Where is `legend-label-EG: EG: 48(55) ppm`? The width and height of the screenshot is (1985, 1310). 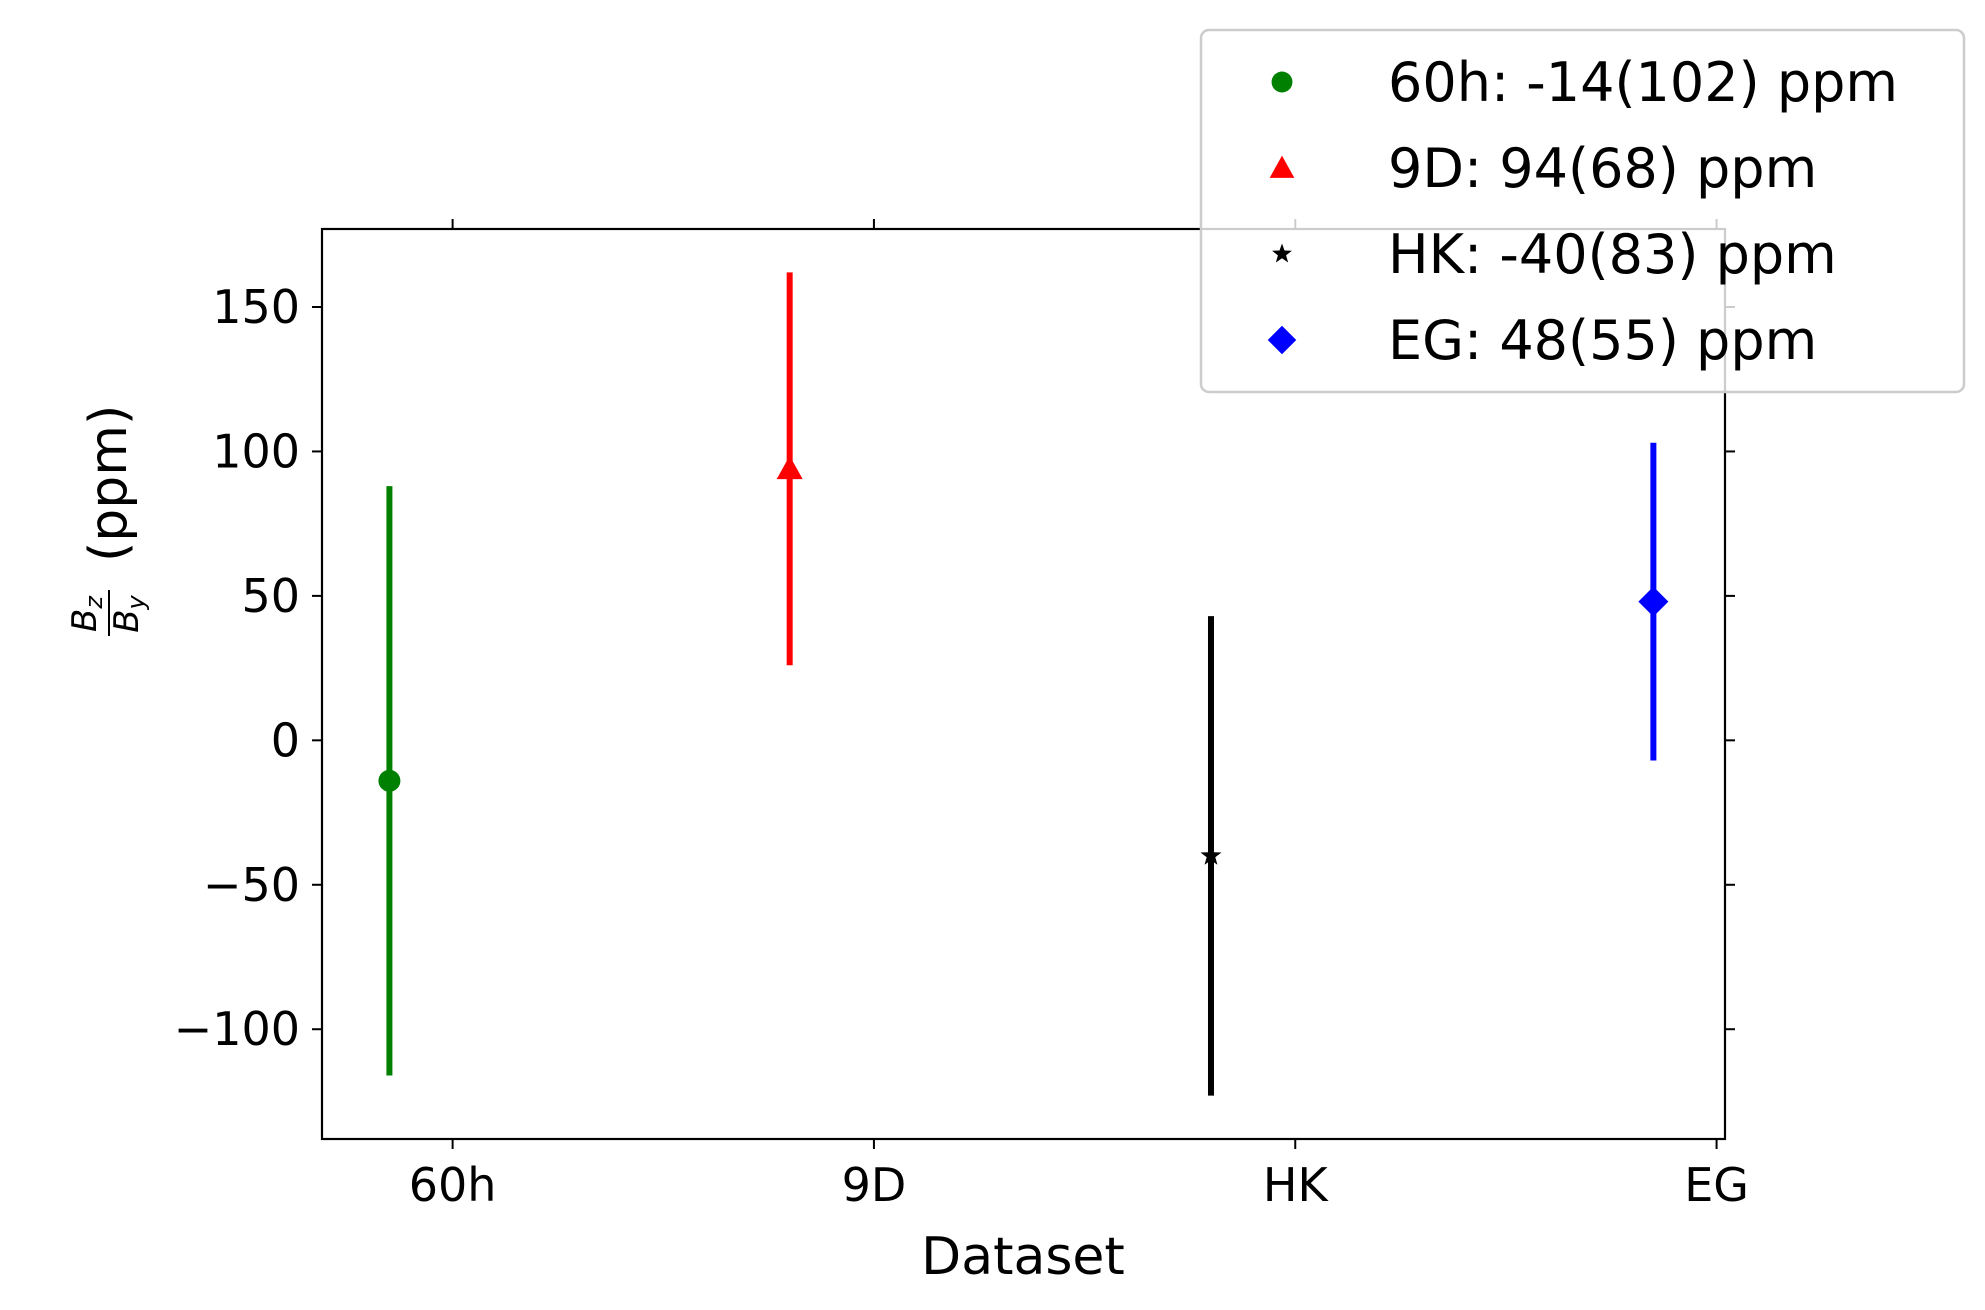 legend-label-EG: EG: 48(55) ppm is located at coordinates (1602, 340).